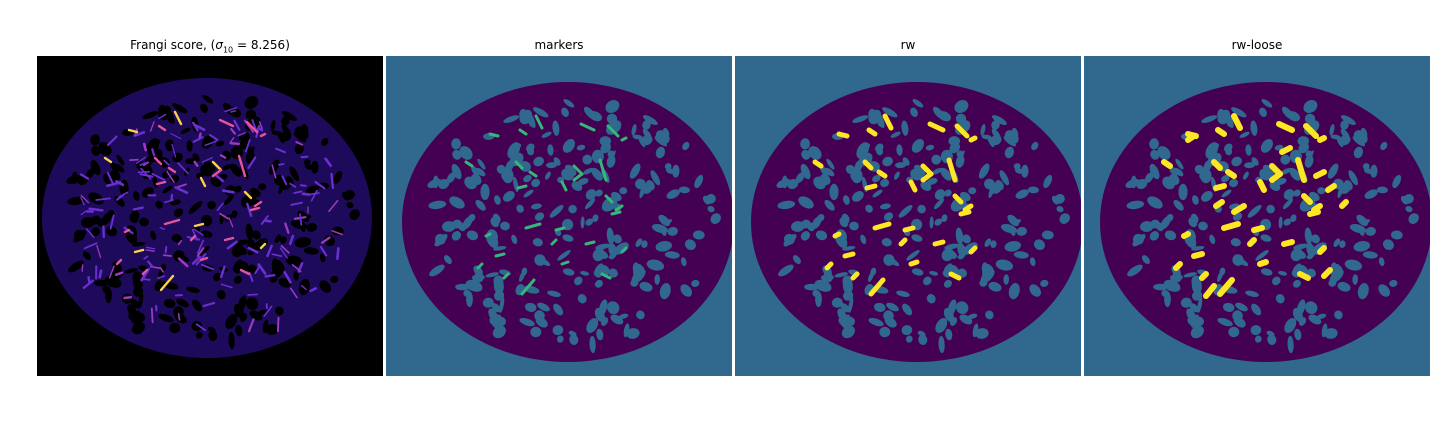 The width and height of the screenshot is (1440, 432). What do you see at coordinates (908, 45) in the screenshot?
I see `panel-title-rw: rw` at bounding box center [908, 45].